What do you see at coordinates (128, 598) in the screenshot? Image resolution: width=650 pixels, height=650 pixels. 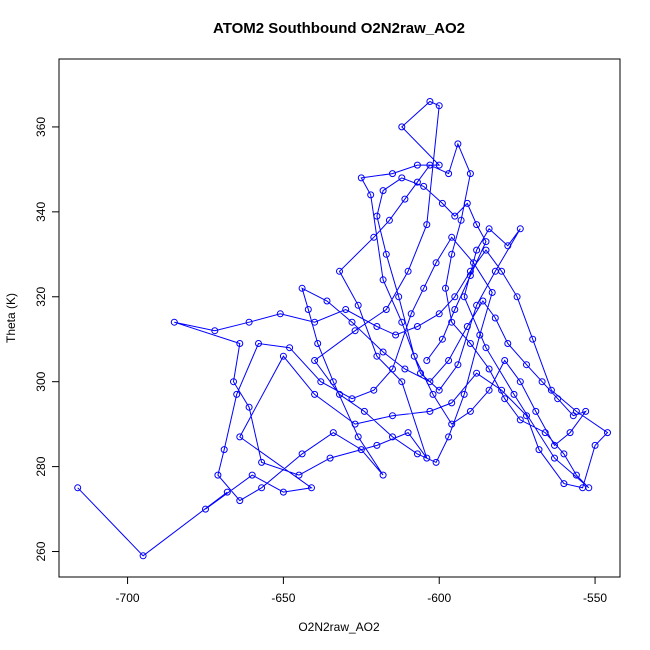 I see `x-tick-label: -700` at bounding box center [128, 598].